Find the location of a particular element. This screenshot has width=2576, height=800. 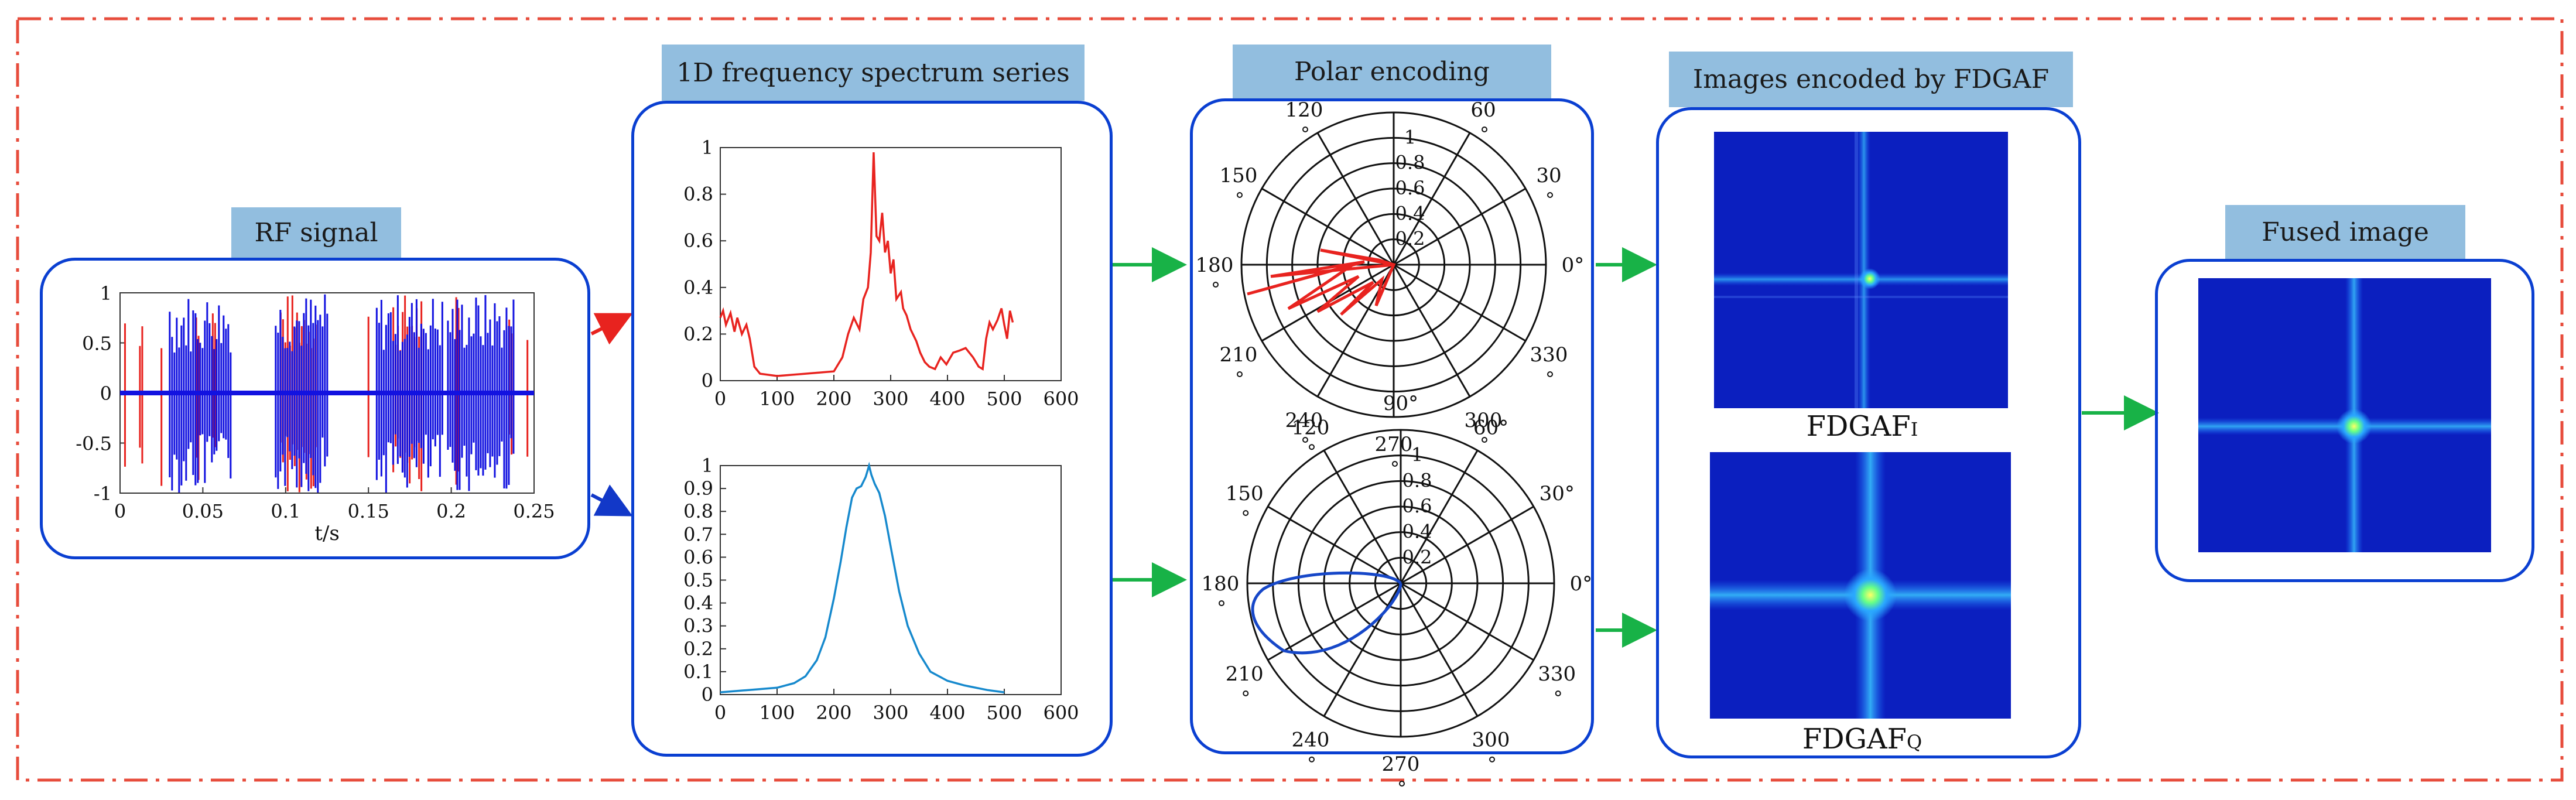

rf-signal-panel is located at coordinates (315, 408).